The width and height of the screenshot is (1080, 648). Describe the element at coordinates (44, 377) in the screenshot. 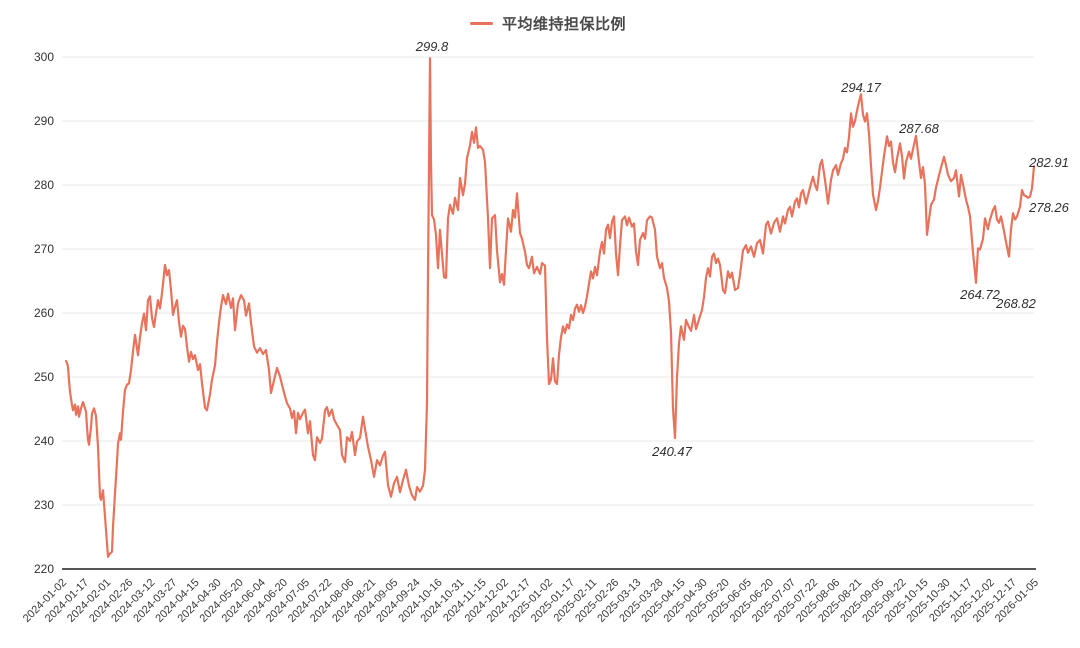

I see `y-axis-tick-label: 250` at that location.